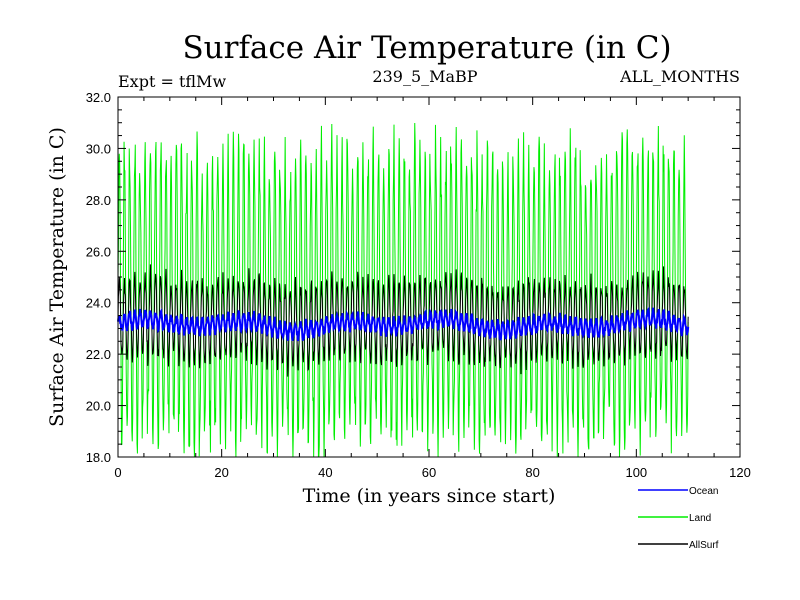 The width and height of the screenshot is (800, 600). What do you see at coordinates (704, 545) in the screenshot?
I see `legend-label-allsurf: AllSurf` at bounding box center [704, 545].